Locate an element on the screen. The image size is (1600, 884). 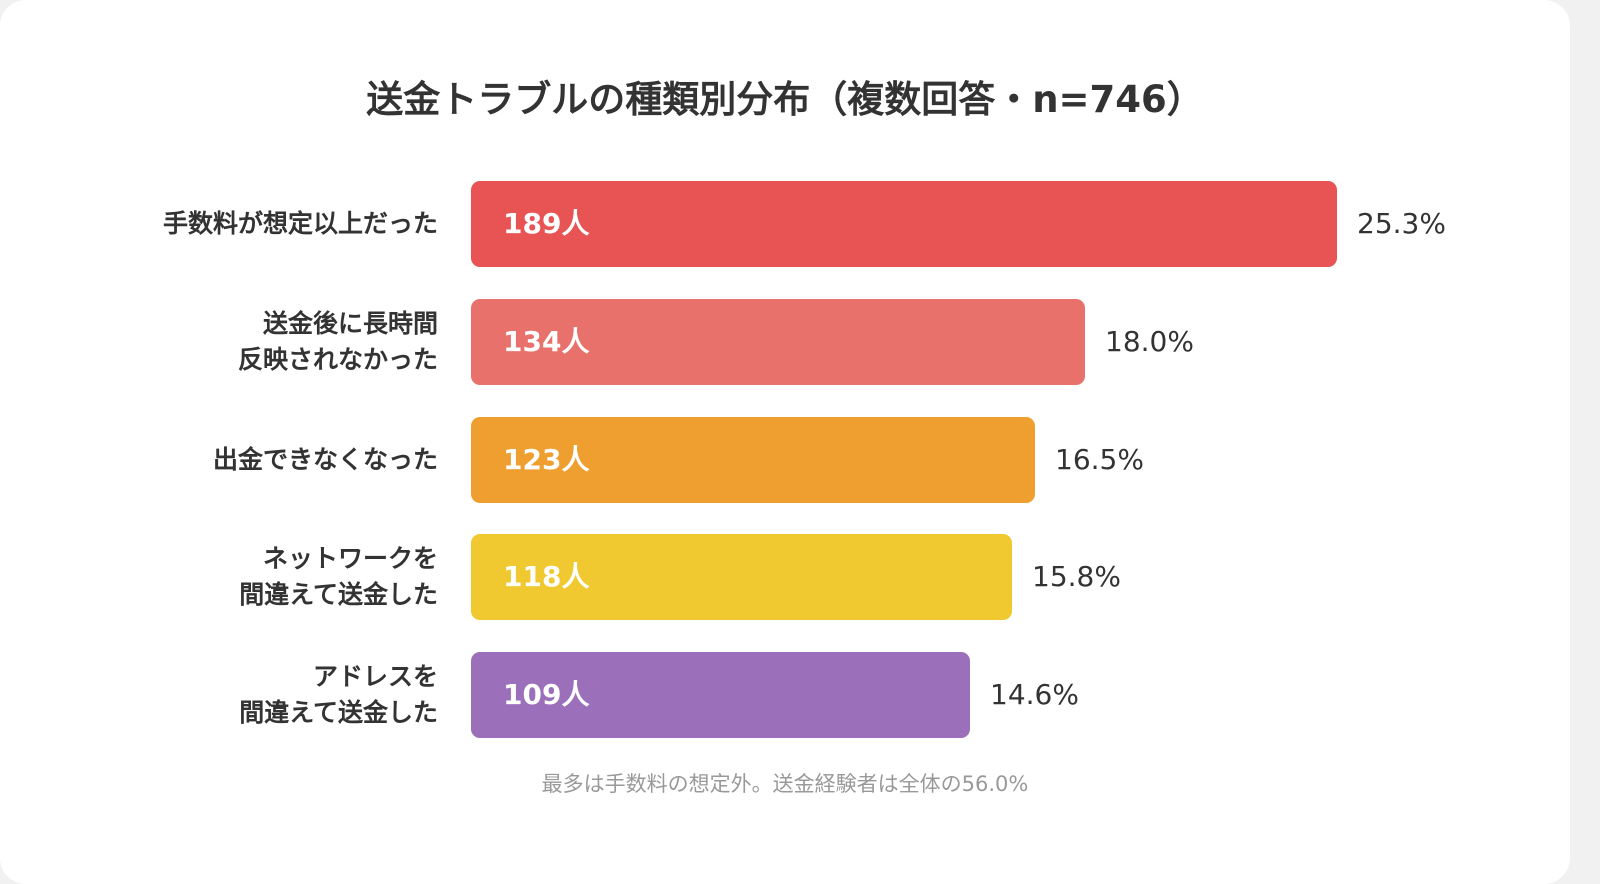
category-label-line: アドレスを is located at coordinates (375, 676).